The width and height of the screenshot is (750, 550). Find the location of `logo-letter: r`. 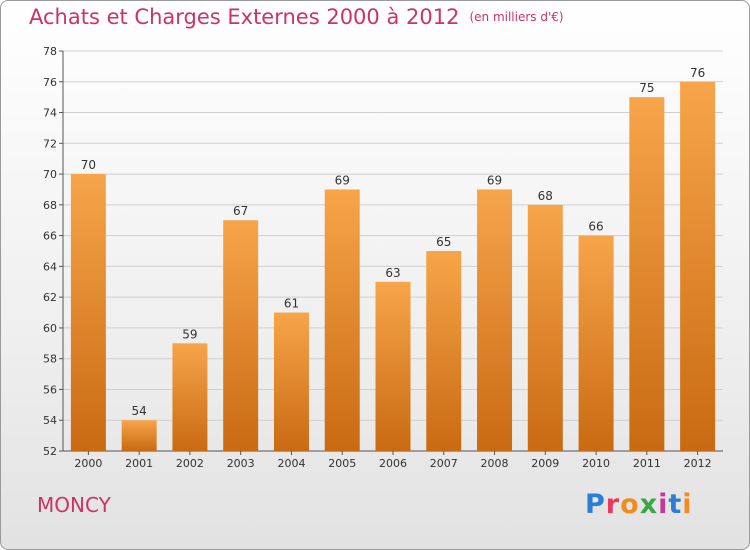

logo-letter: r is located at coordinates (613, 504).